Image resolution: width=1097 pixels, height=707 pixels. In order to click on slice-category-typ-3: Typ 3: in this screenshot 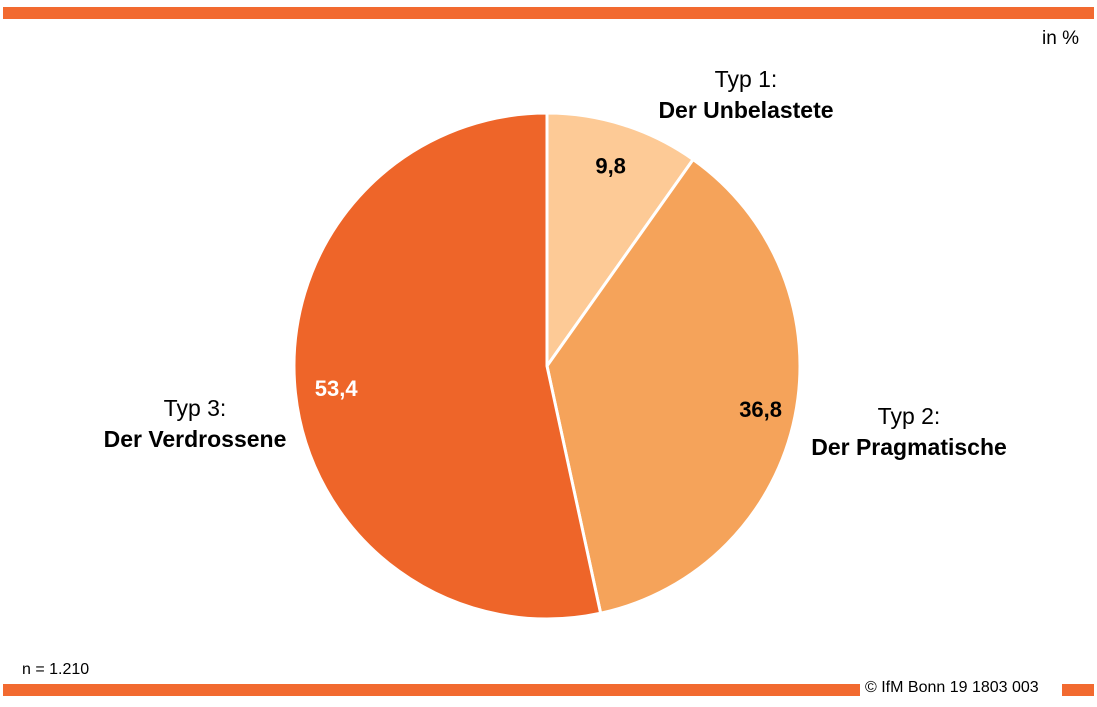, I will do `click(195, 408)`.